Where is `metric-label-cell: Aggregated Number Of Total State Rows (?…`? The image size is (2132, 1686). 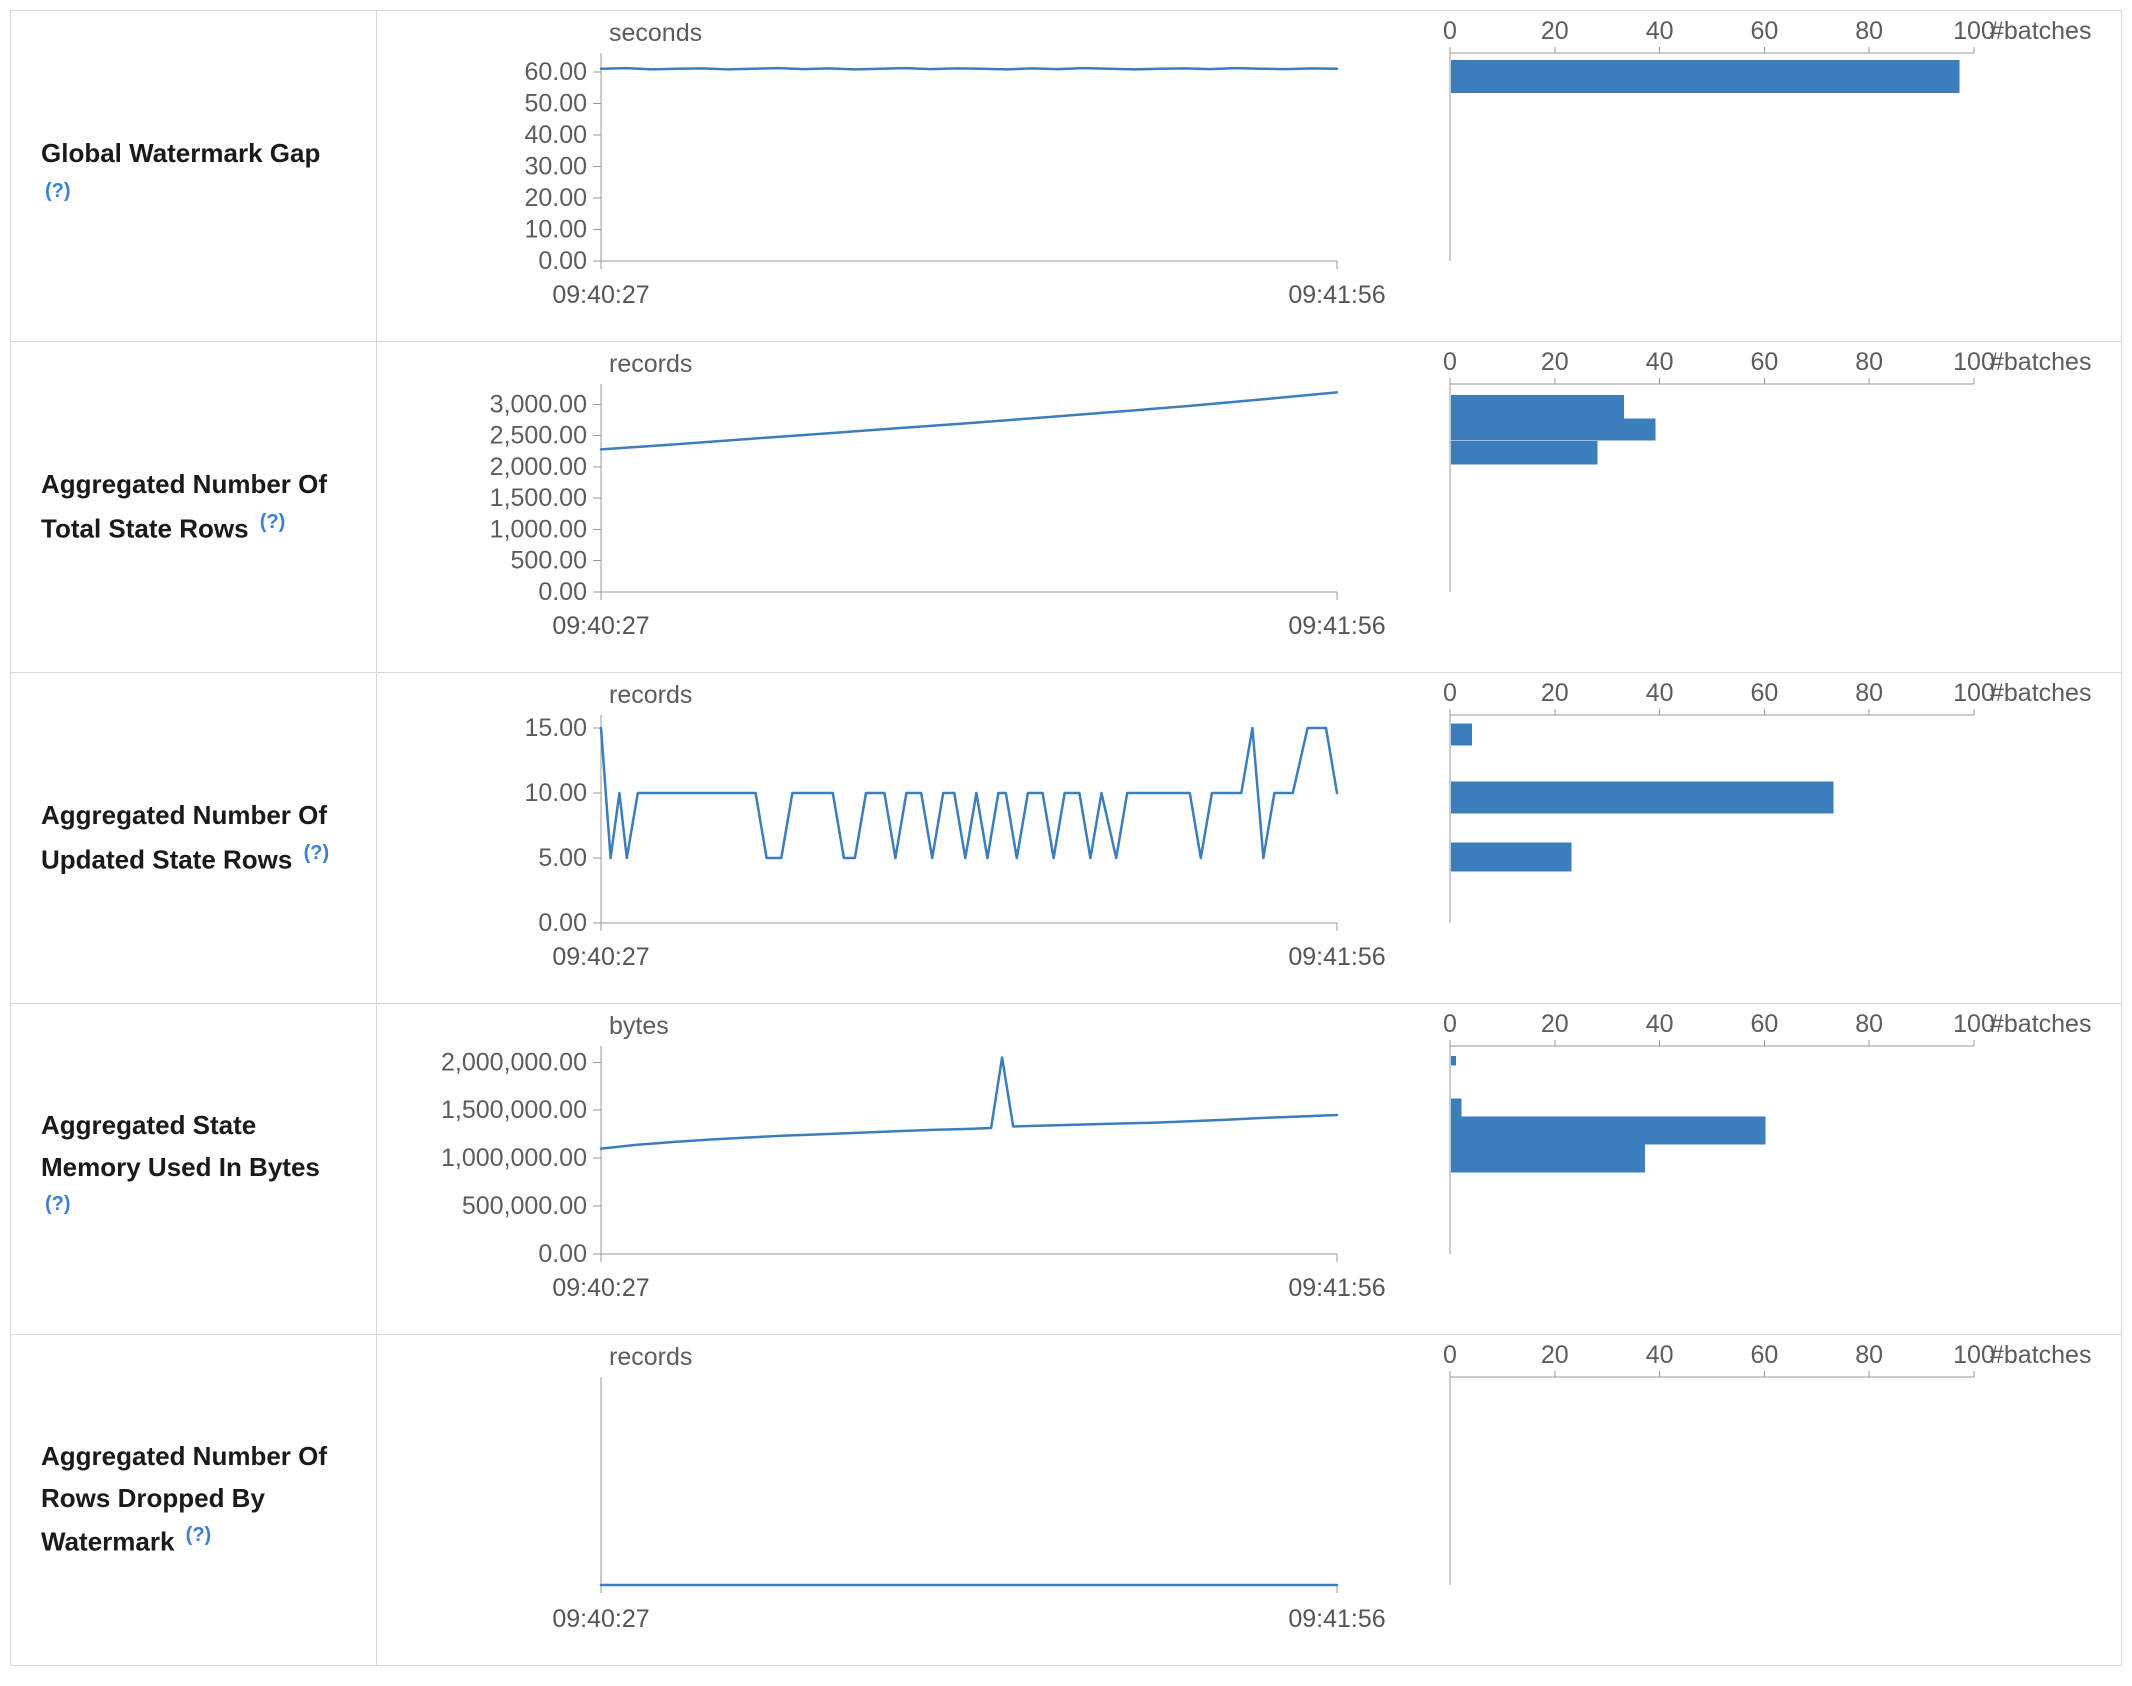
metric-label-cell: Aggregated Number Of Total State Rows (?… is located at coordinates (194, 507).